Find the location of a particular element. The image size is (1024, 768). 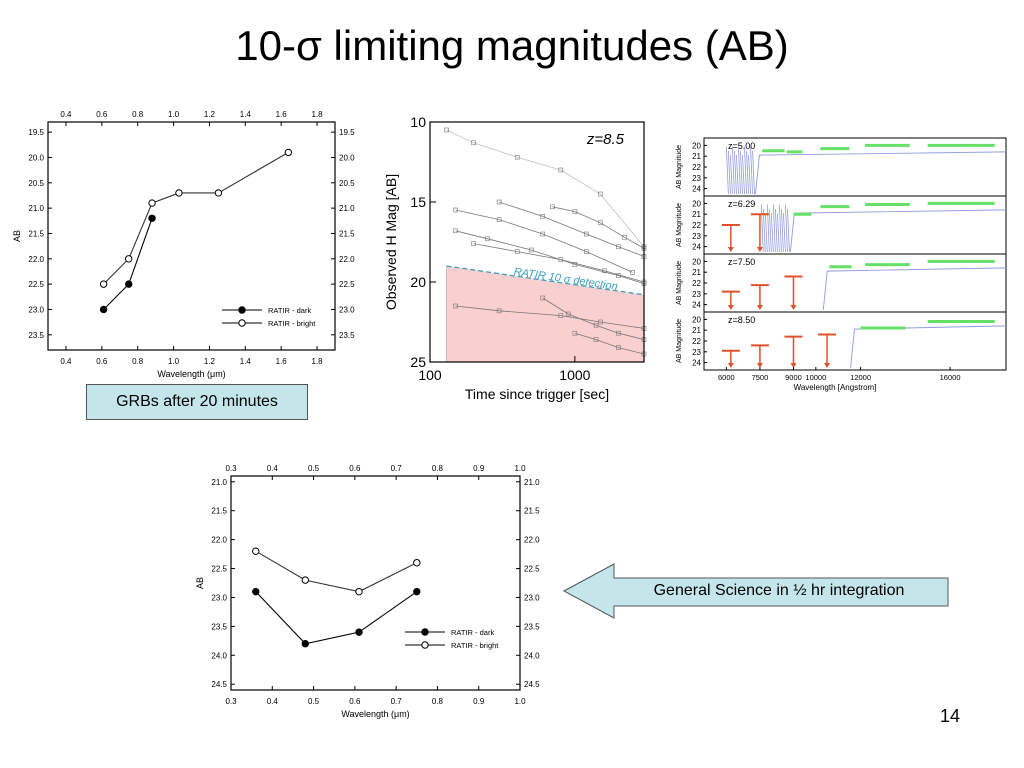

y-right-tick-label: 20.0 is located at coordinates (347, 157).